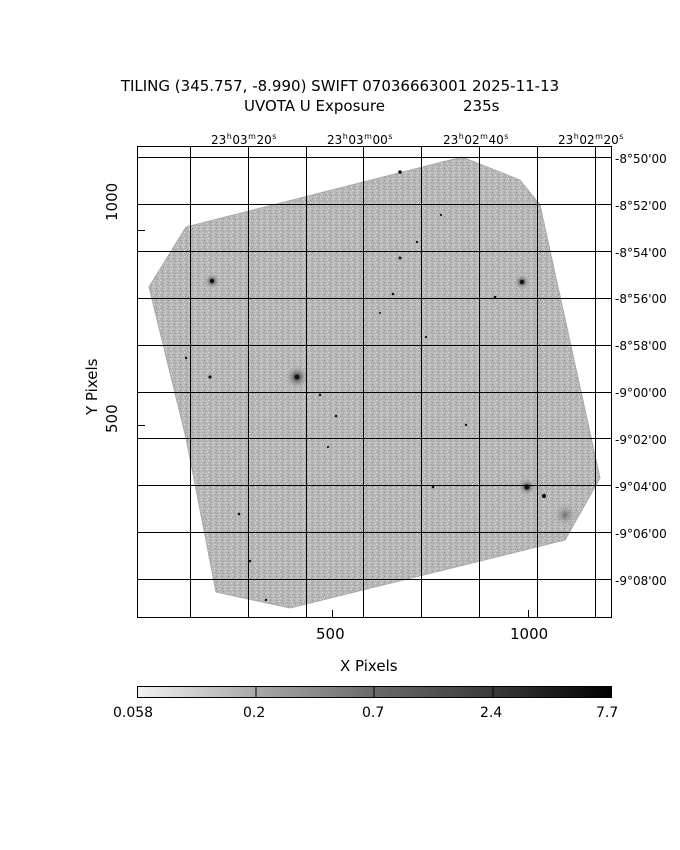 Image resolution: width=680 pixels, height=850 pixels. Describe the element at coordinates (607, 713) in the screenshot. I see `colorbar-label: 7.7` at that location.